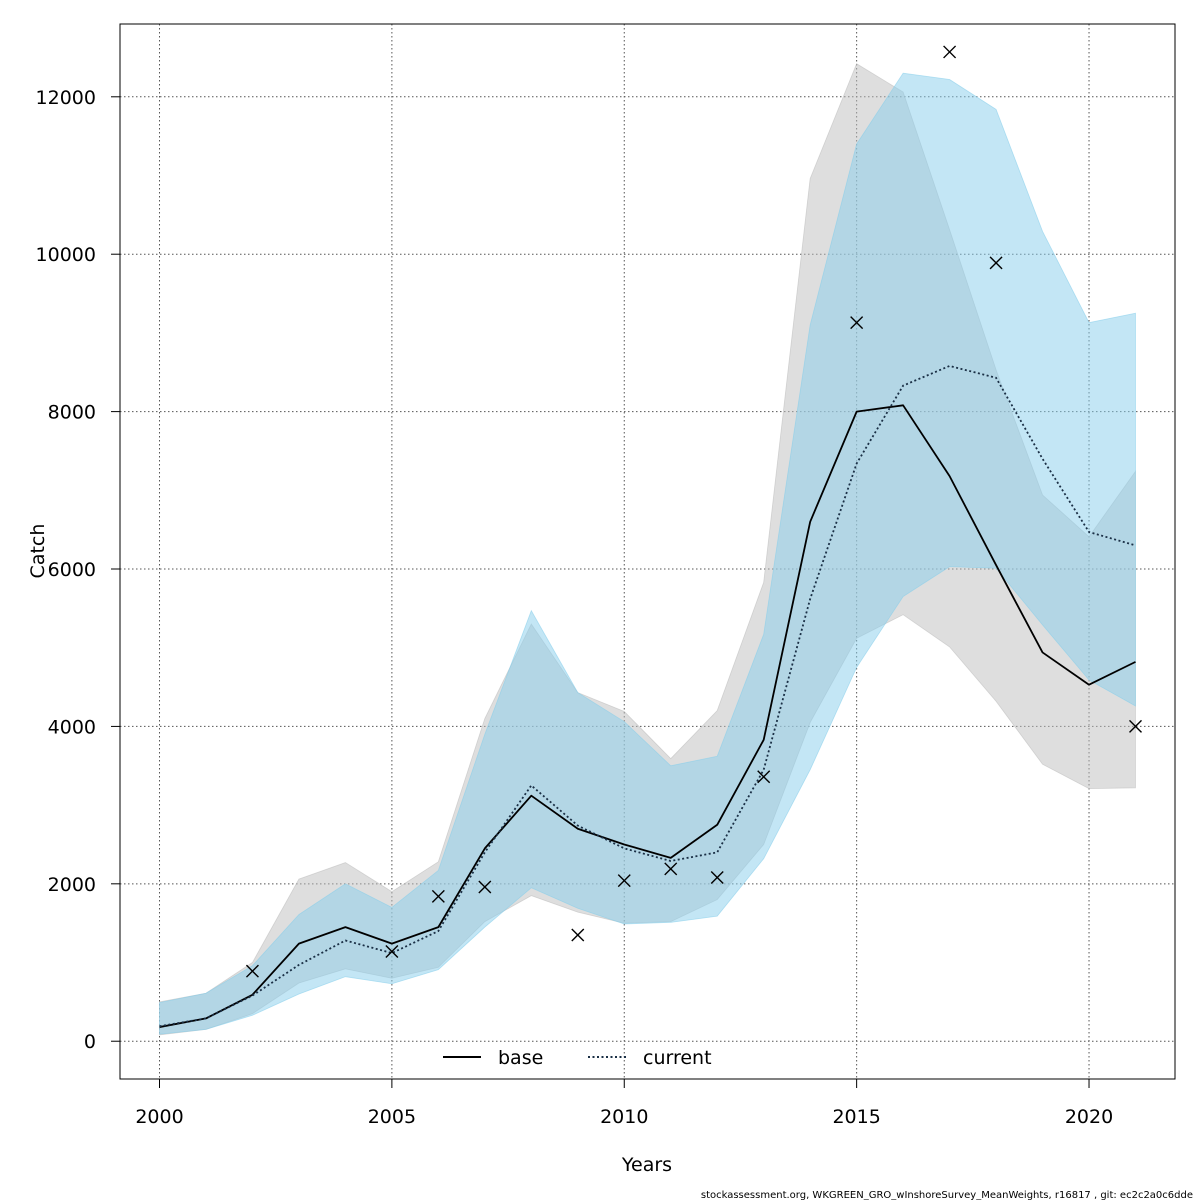  Describe the element at coordinates (72, 727) in the screenshot. I see `y-tick-label-4000: 4000` at that location.